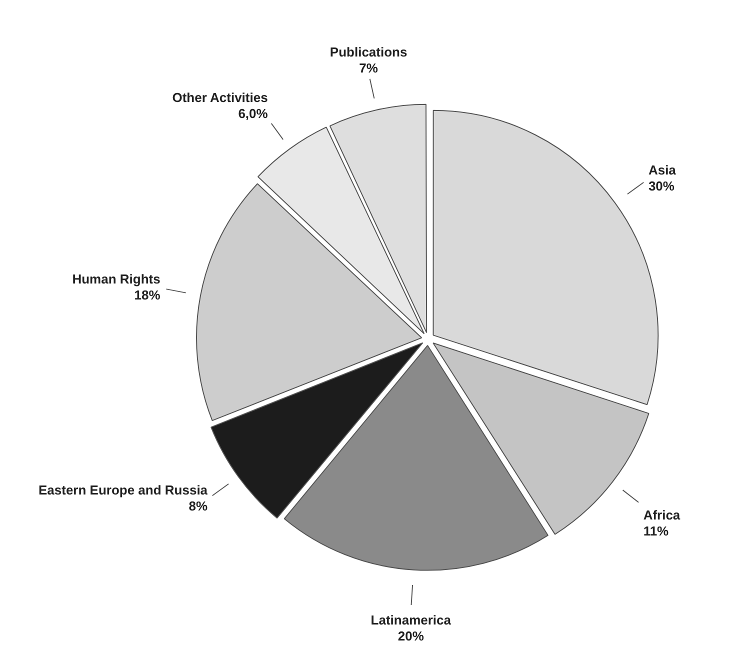  Describe the element at coordinates (656, 531) in the screenshot. I see `data-label: 11%` at that location.